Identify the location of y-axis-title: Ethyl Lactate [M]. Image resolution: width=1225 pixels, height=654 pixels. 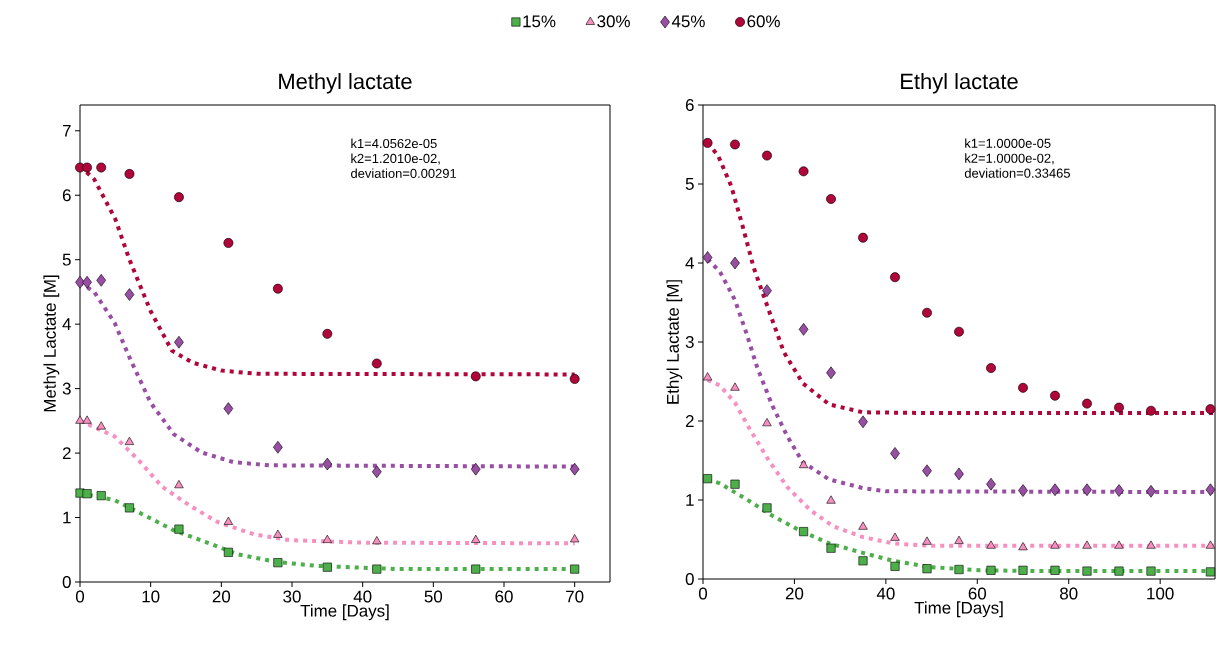
(674, 342).